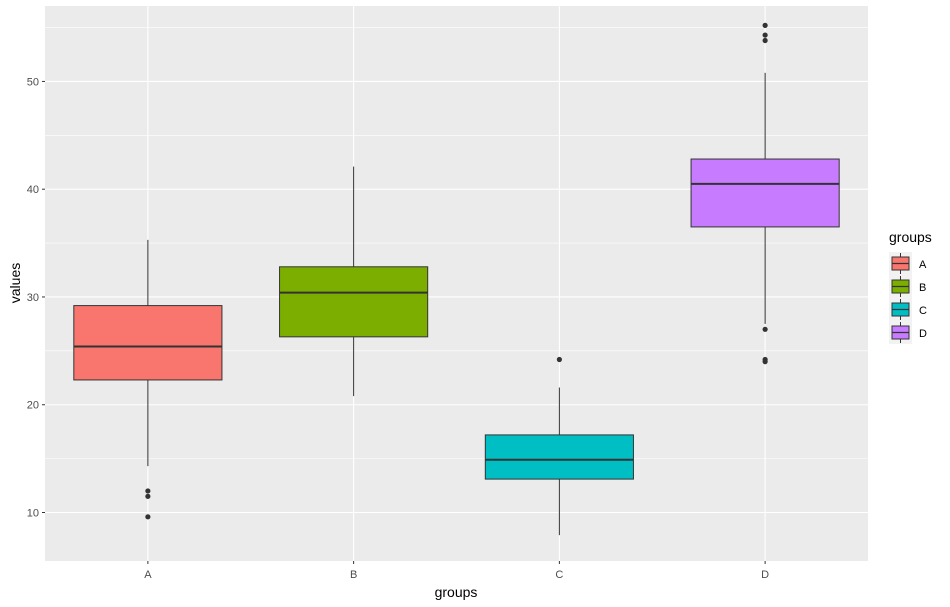  I want to click on y-tick-label: 10, so click(33, 514).